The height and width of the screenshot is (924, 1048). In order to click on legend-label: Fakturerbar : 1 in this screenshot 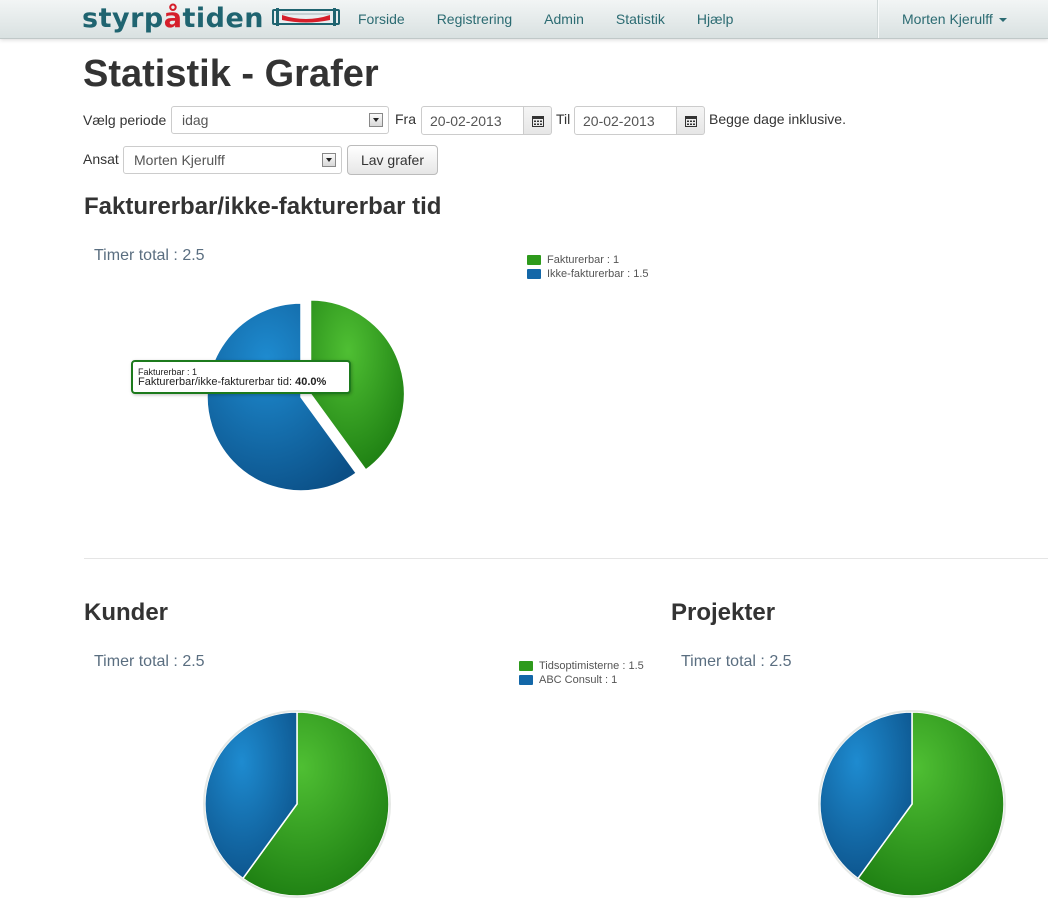, I will do `click(583, 260)`.